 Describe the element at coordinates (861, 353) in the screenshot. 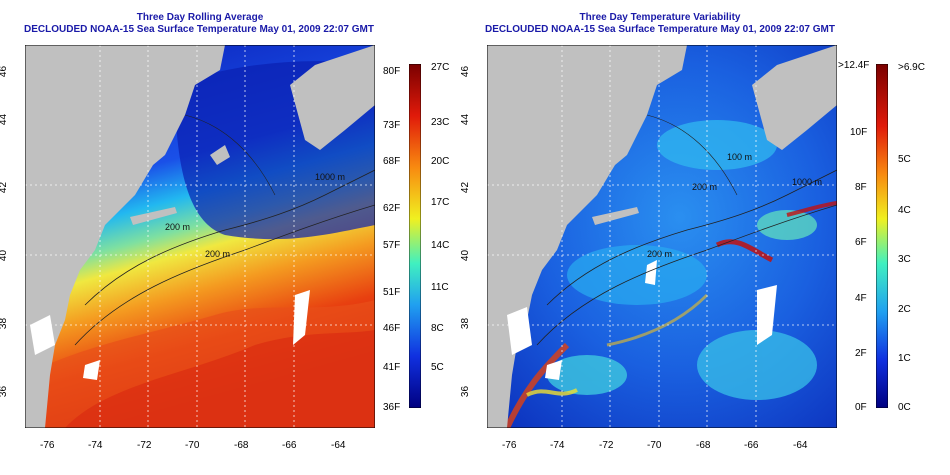

I see `cb-f-label: 2F` at that location.